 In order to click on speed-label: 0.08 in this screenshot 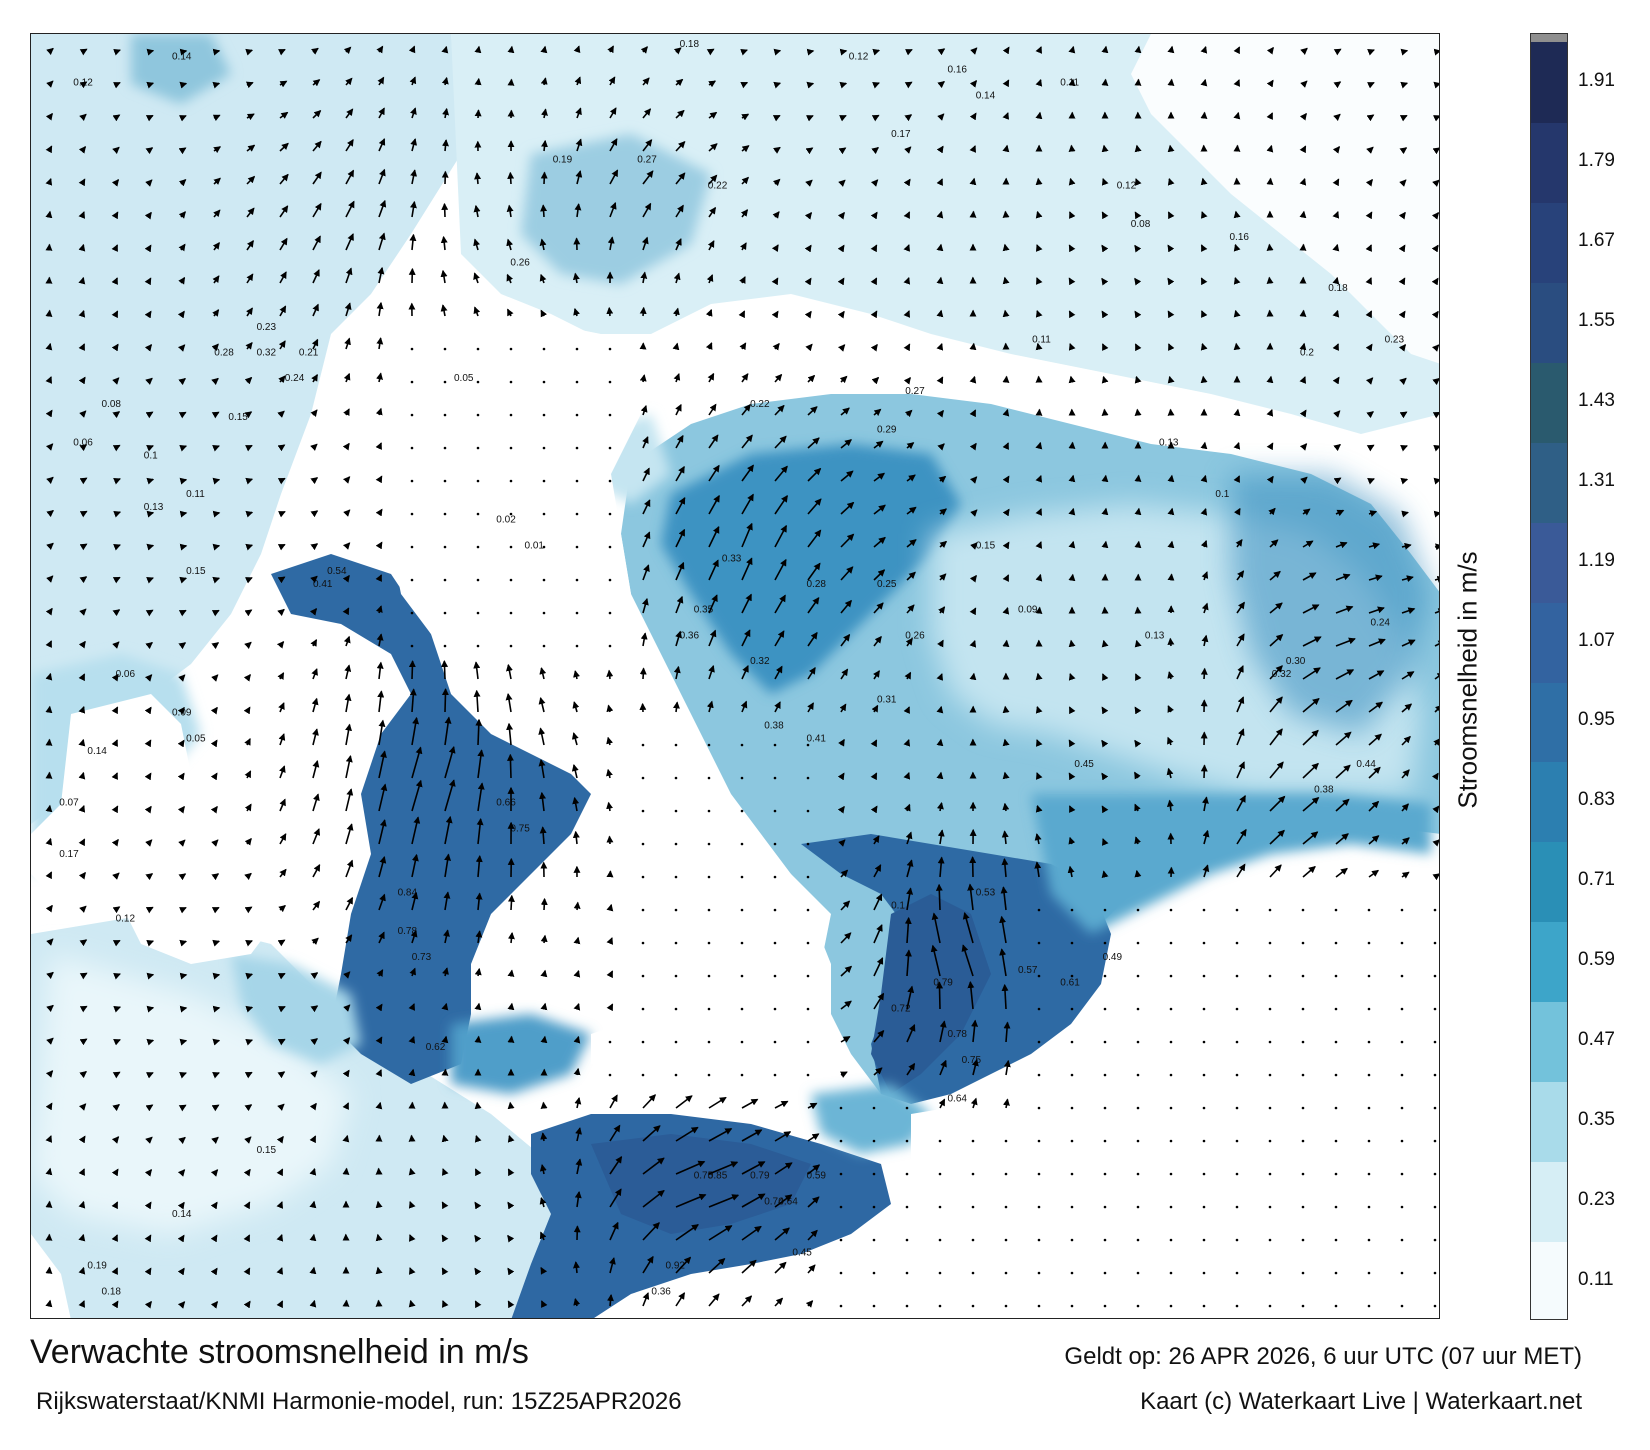, I will do `click(112, 404)`.